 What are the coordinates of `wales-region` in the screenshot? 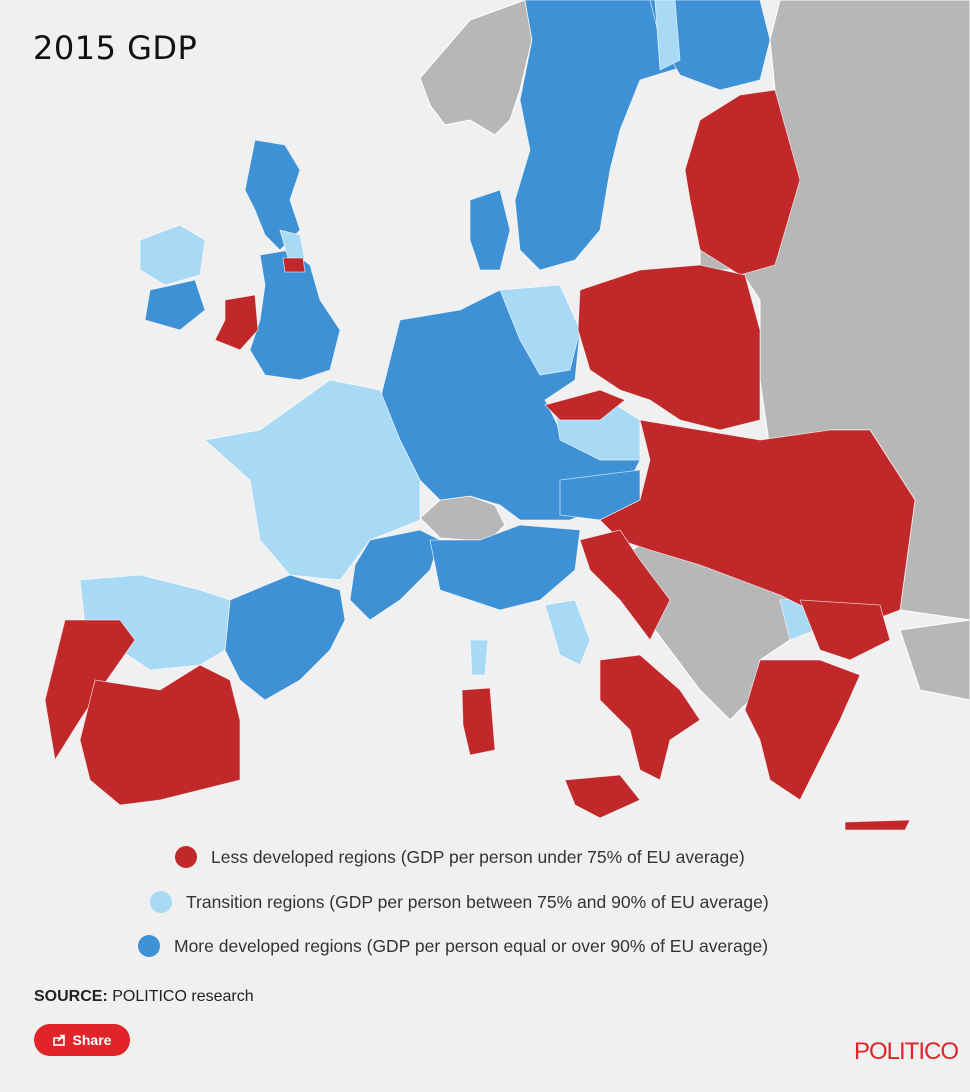 It's located at (236, 322).